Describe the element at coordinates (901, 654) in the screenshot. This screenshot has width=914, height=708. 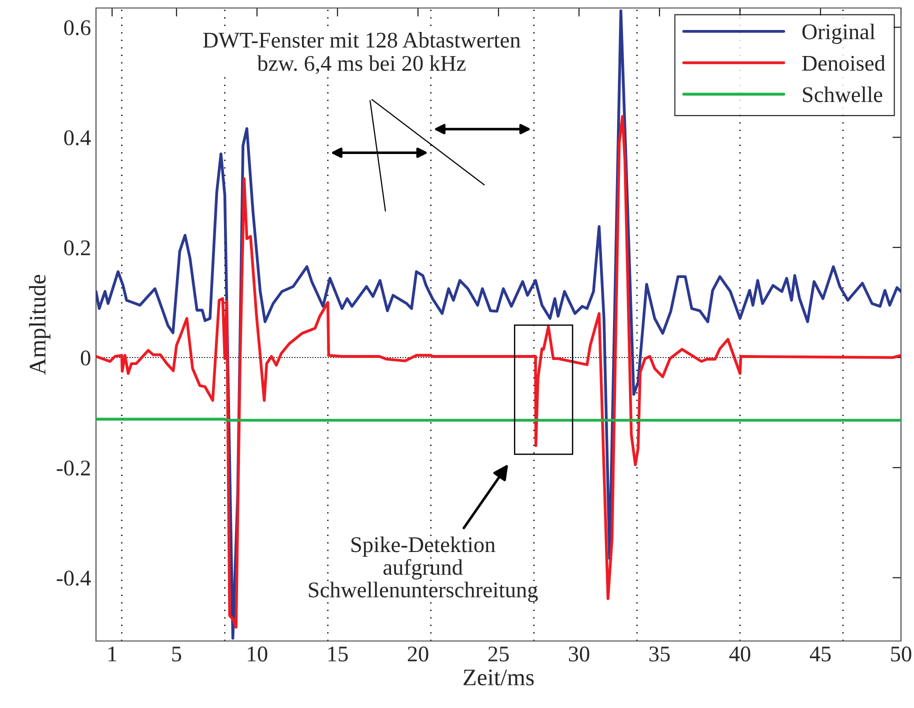
I see `x-tick-label: 50` at that location.